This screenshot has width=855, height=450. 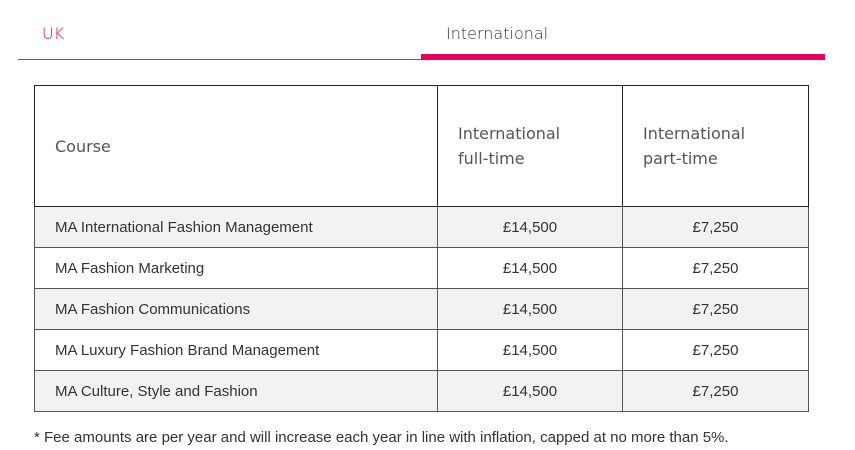 What do you see at coordinates (236, 309) in the screenshot?
I see `course-cell: MA Fashion Communications` at bounding box center [236, 309].